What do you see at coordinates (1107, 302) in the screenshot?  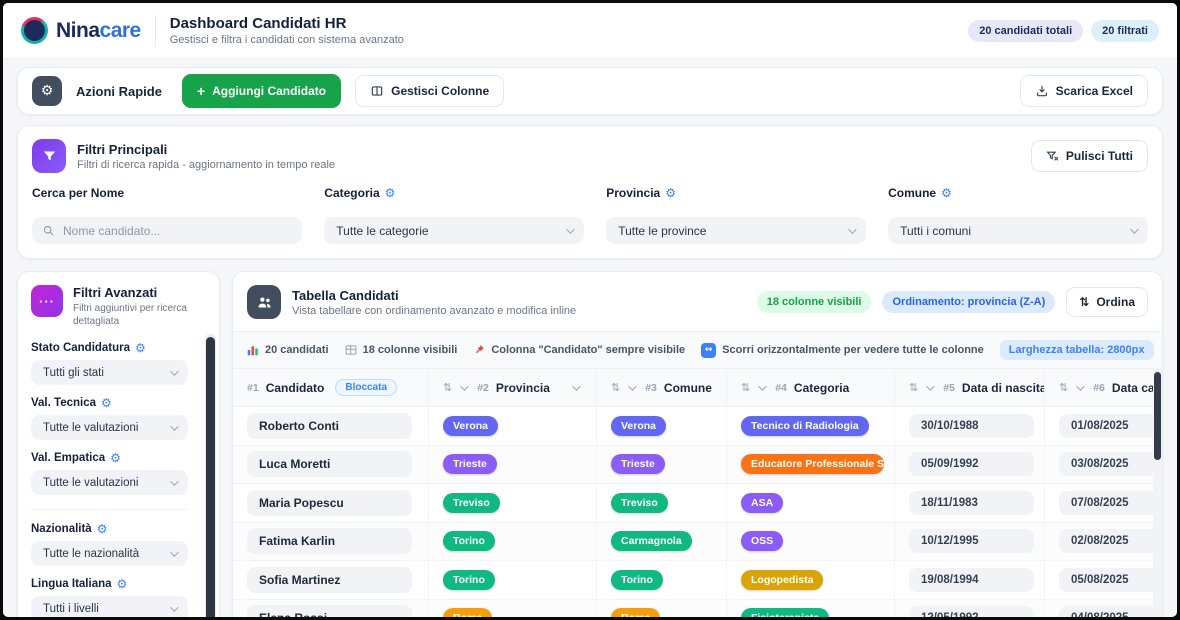 I see `sort-button: ⇅ Ordina` at bounding box center [1107, 302].